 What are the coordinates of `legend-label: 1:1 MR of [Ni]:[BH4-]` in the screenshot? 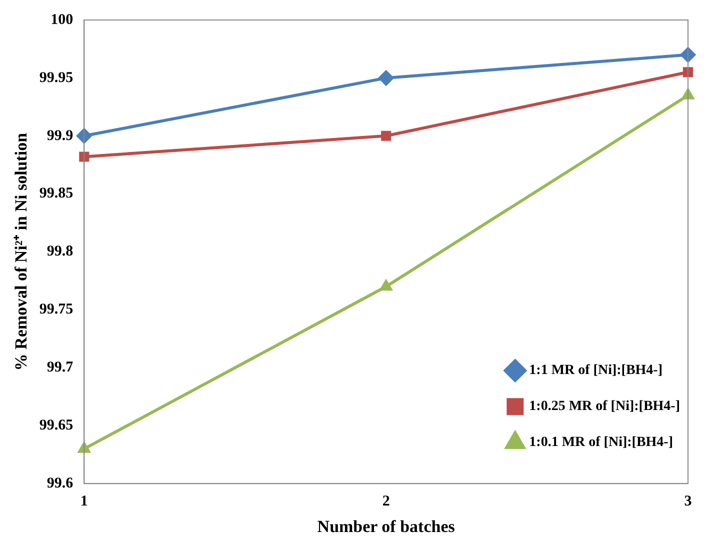 It's located at (596, 370).